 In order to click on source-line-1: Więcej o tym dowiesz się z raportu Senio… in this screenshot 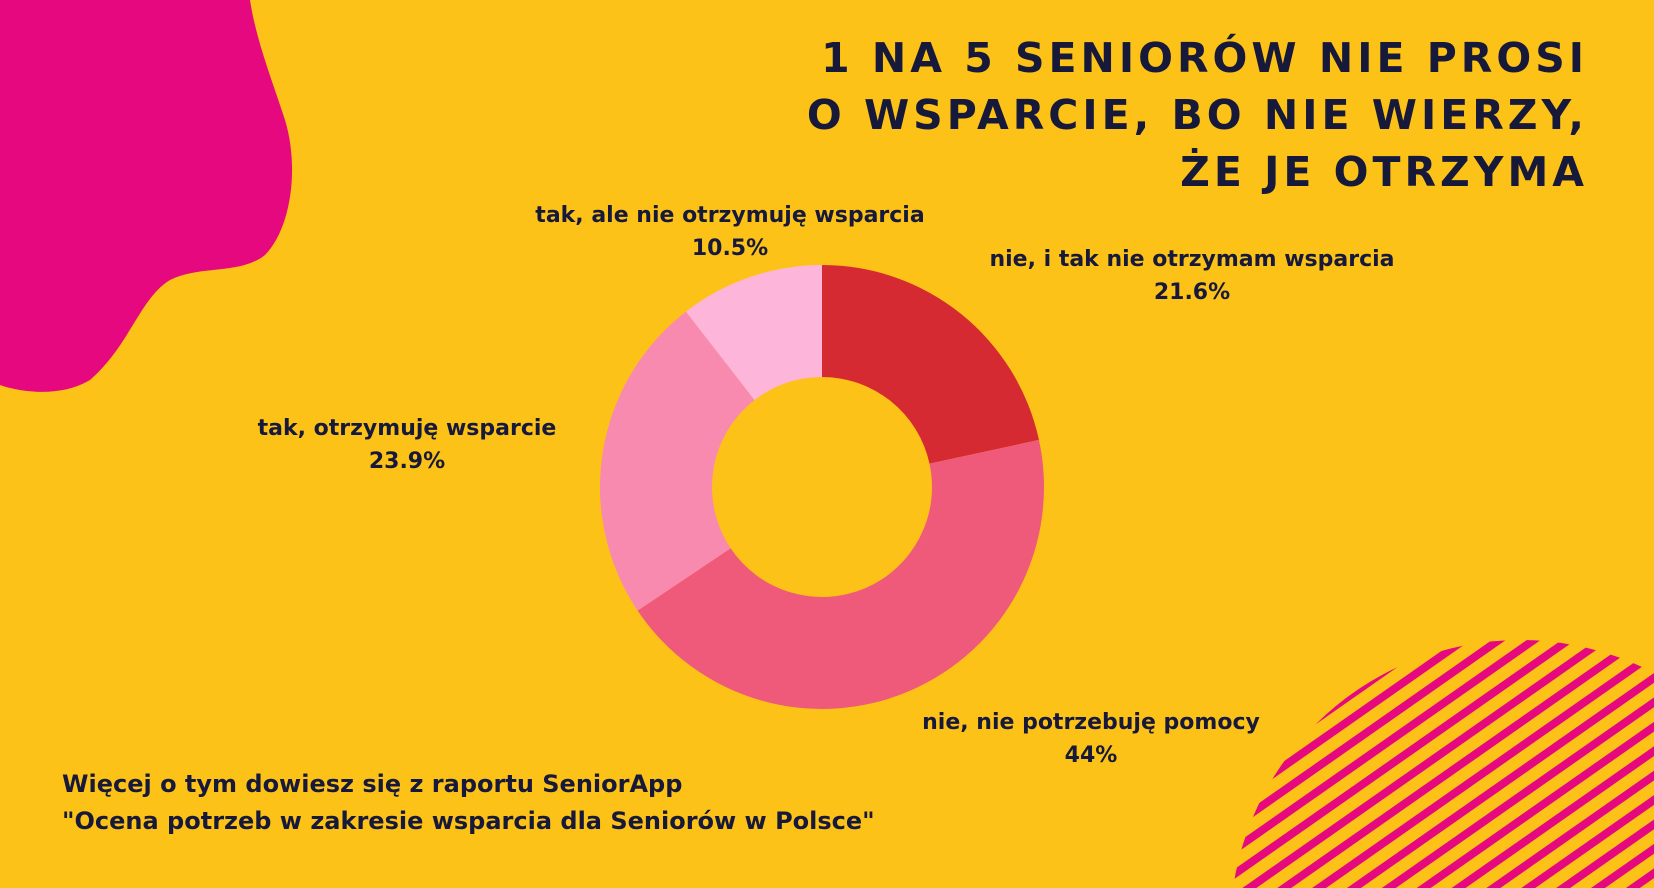, I will do `click(372, 784)`.